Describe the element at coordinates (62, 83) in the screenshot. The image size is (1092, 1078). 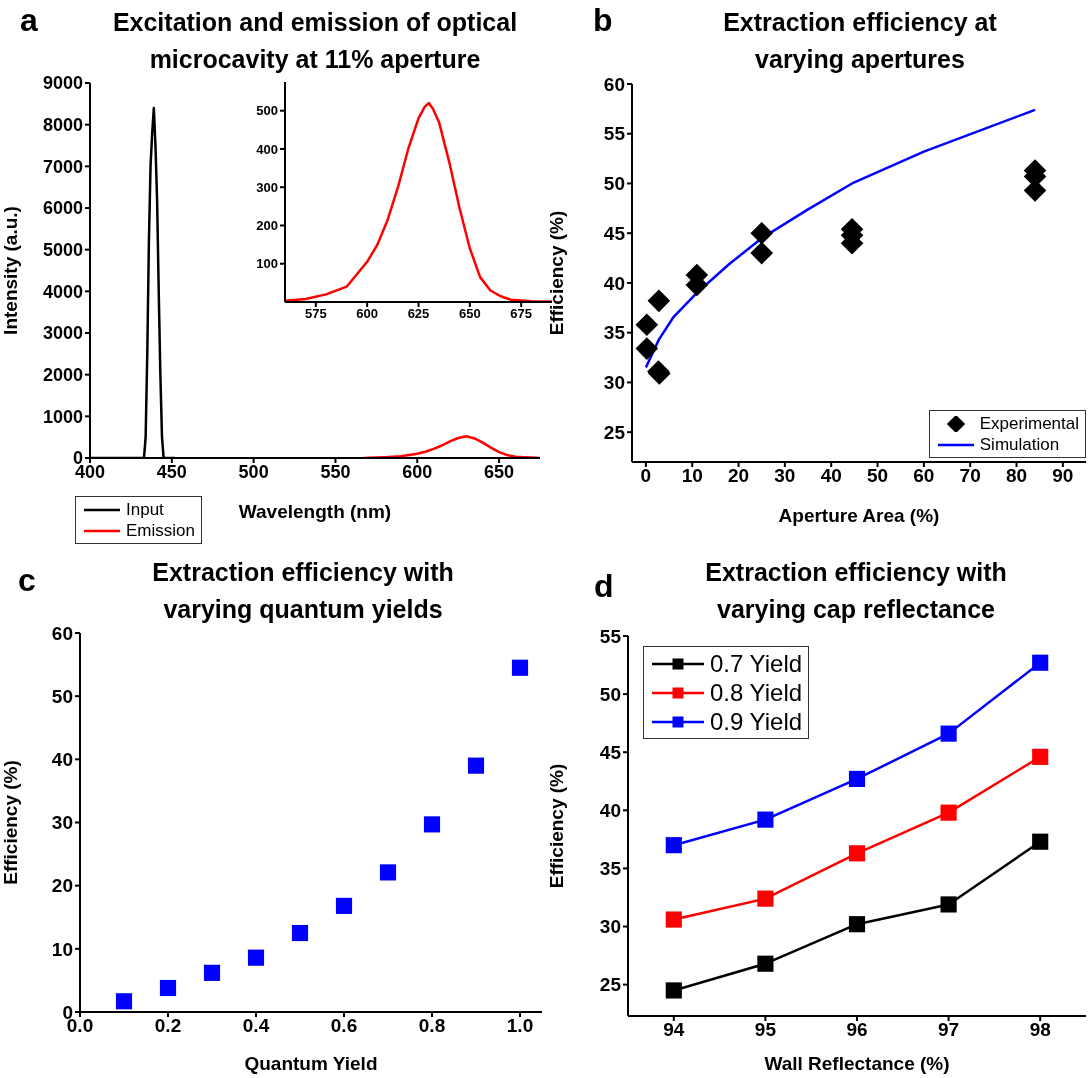
I see `y-tick-label: 9000` at that location.